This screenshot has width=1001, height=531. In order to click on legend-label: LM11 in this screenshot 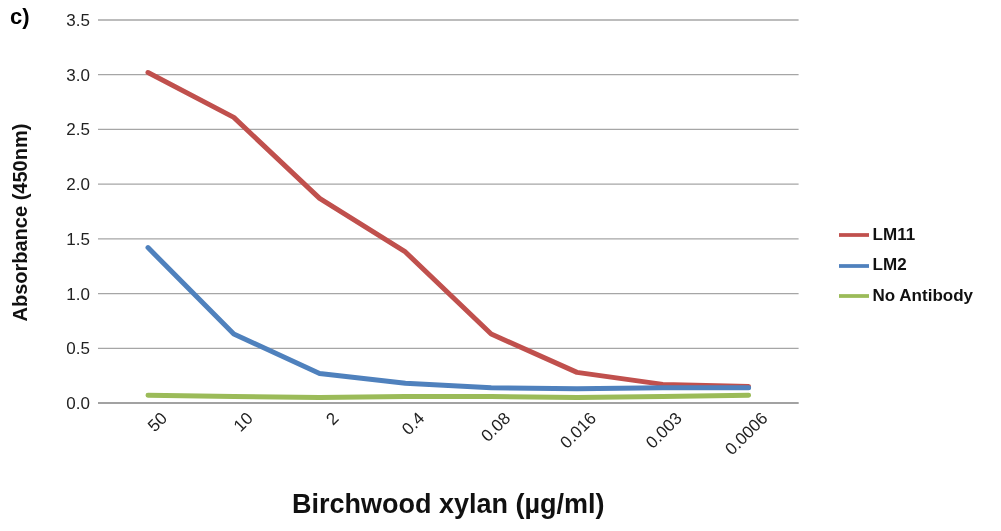, I will do `click(894, 234)`.